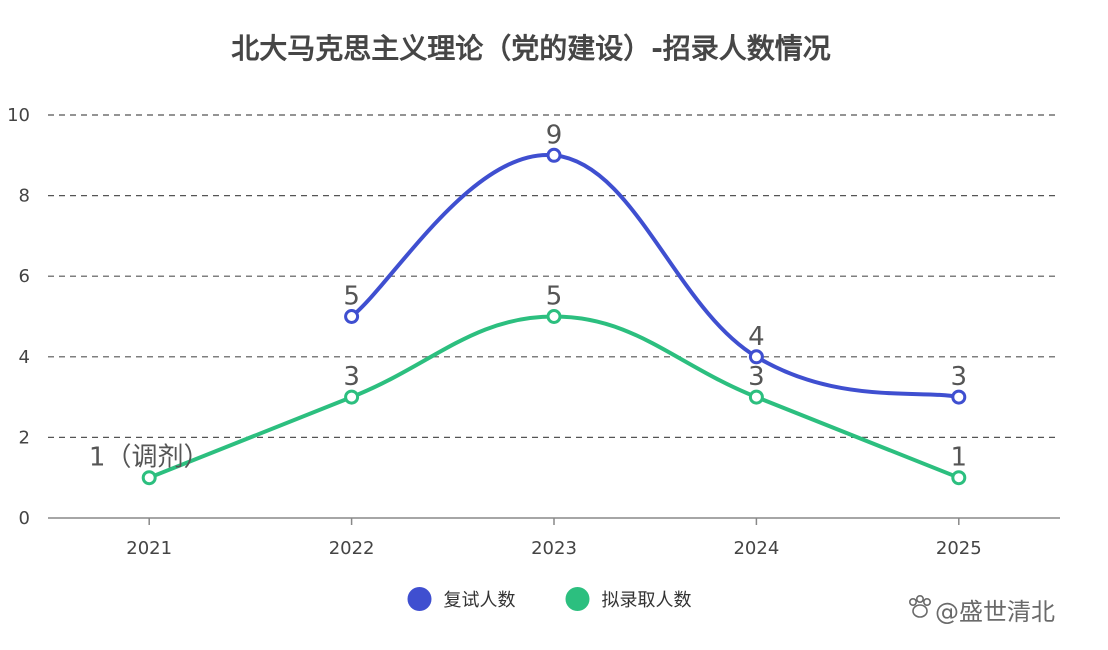 Image resolution: width=1108 pixels, height=650 pixels. What do you see at coordinates (18, 115) in the screenshot?
I see `y-tick-label: 10` at bounding box center [18, 115].